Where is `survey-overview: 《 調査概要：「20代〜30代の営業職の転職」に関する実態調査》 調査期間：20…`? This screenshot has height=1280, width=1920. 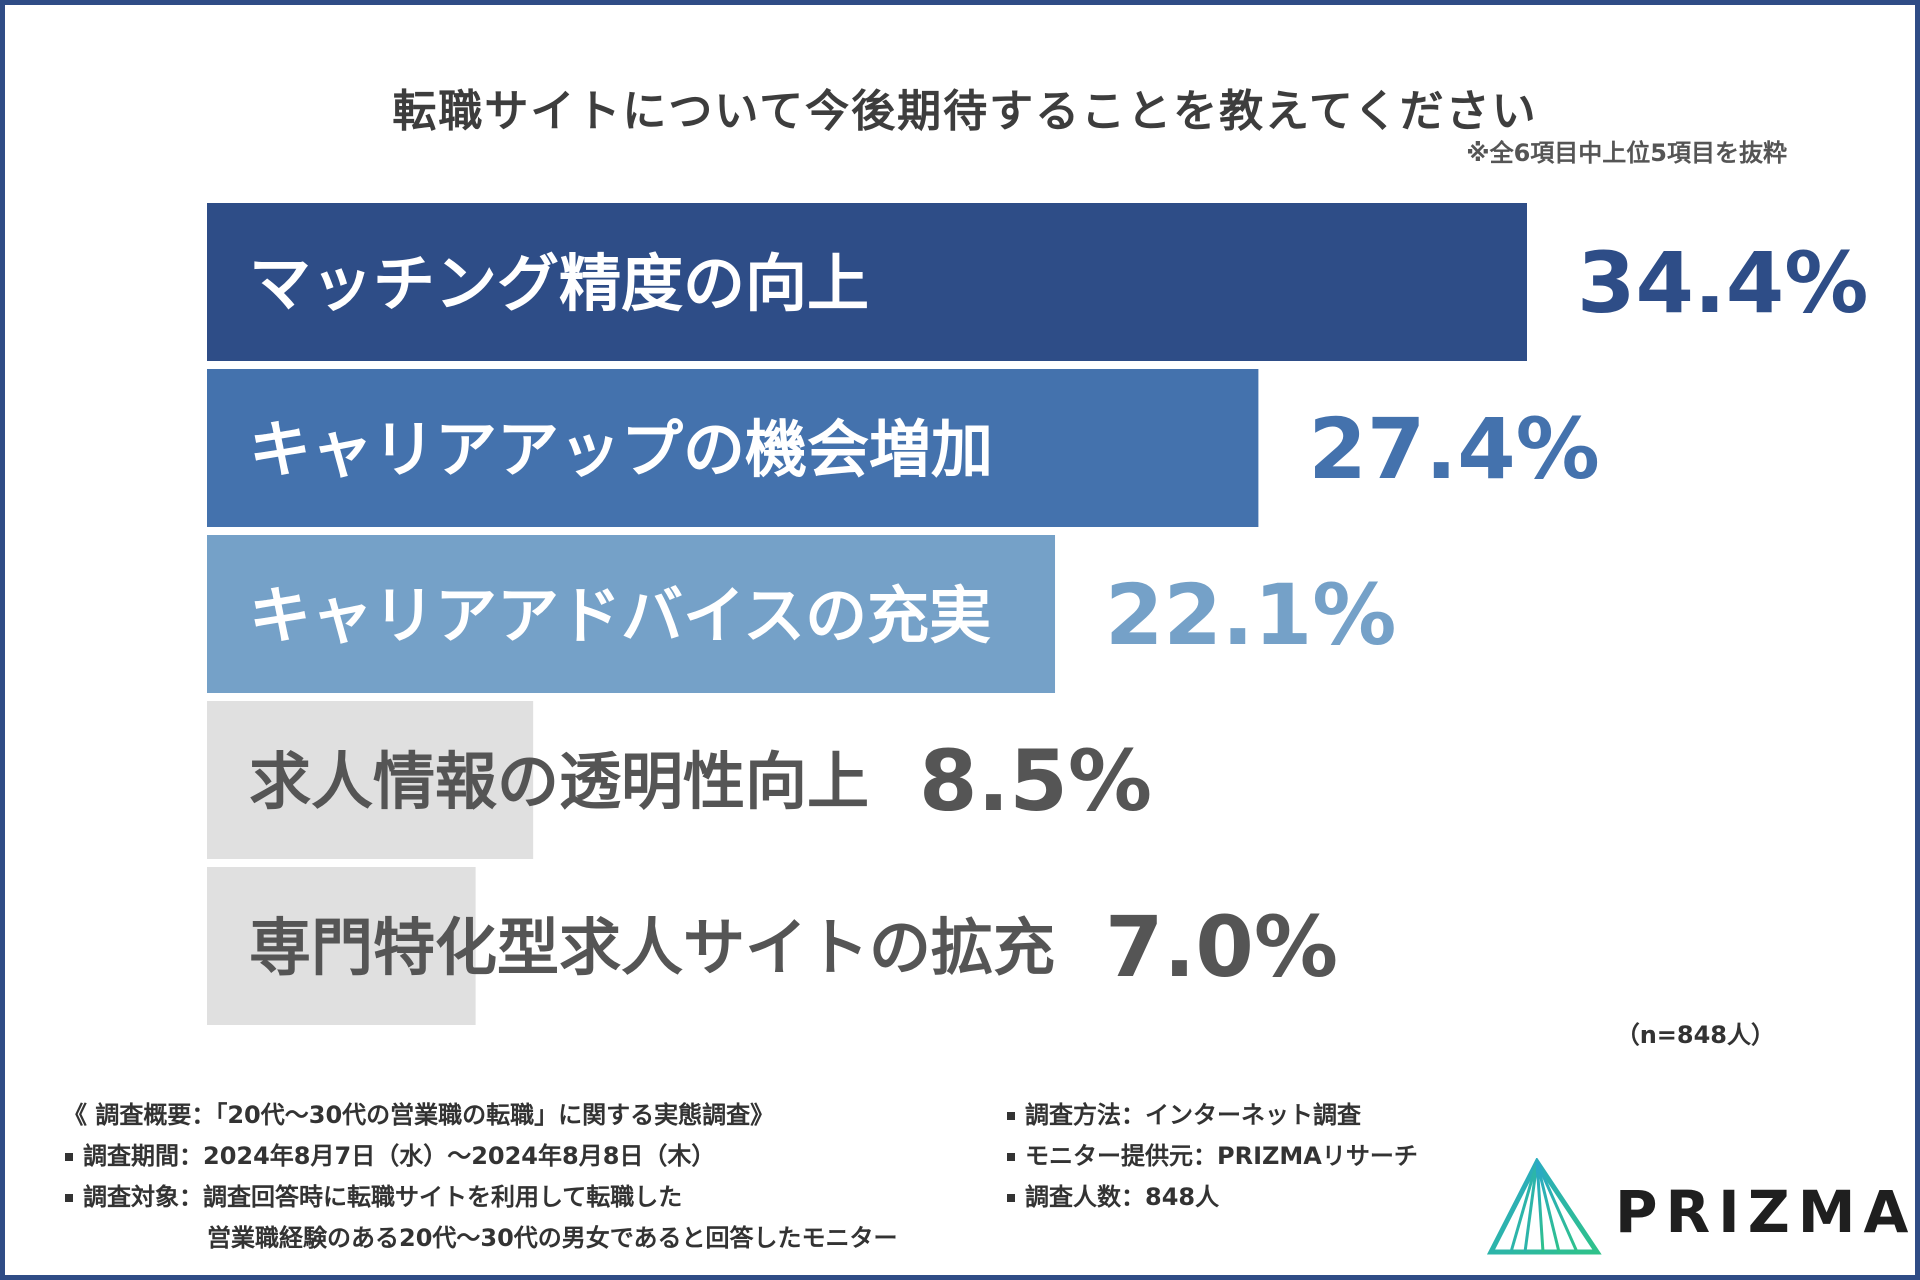
survey-overview: 《 調査概要：「20代〜30代の営業職の転職」に関する実態調査》 調査期間：20… is located at coordinates (528, 1177).